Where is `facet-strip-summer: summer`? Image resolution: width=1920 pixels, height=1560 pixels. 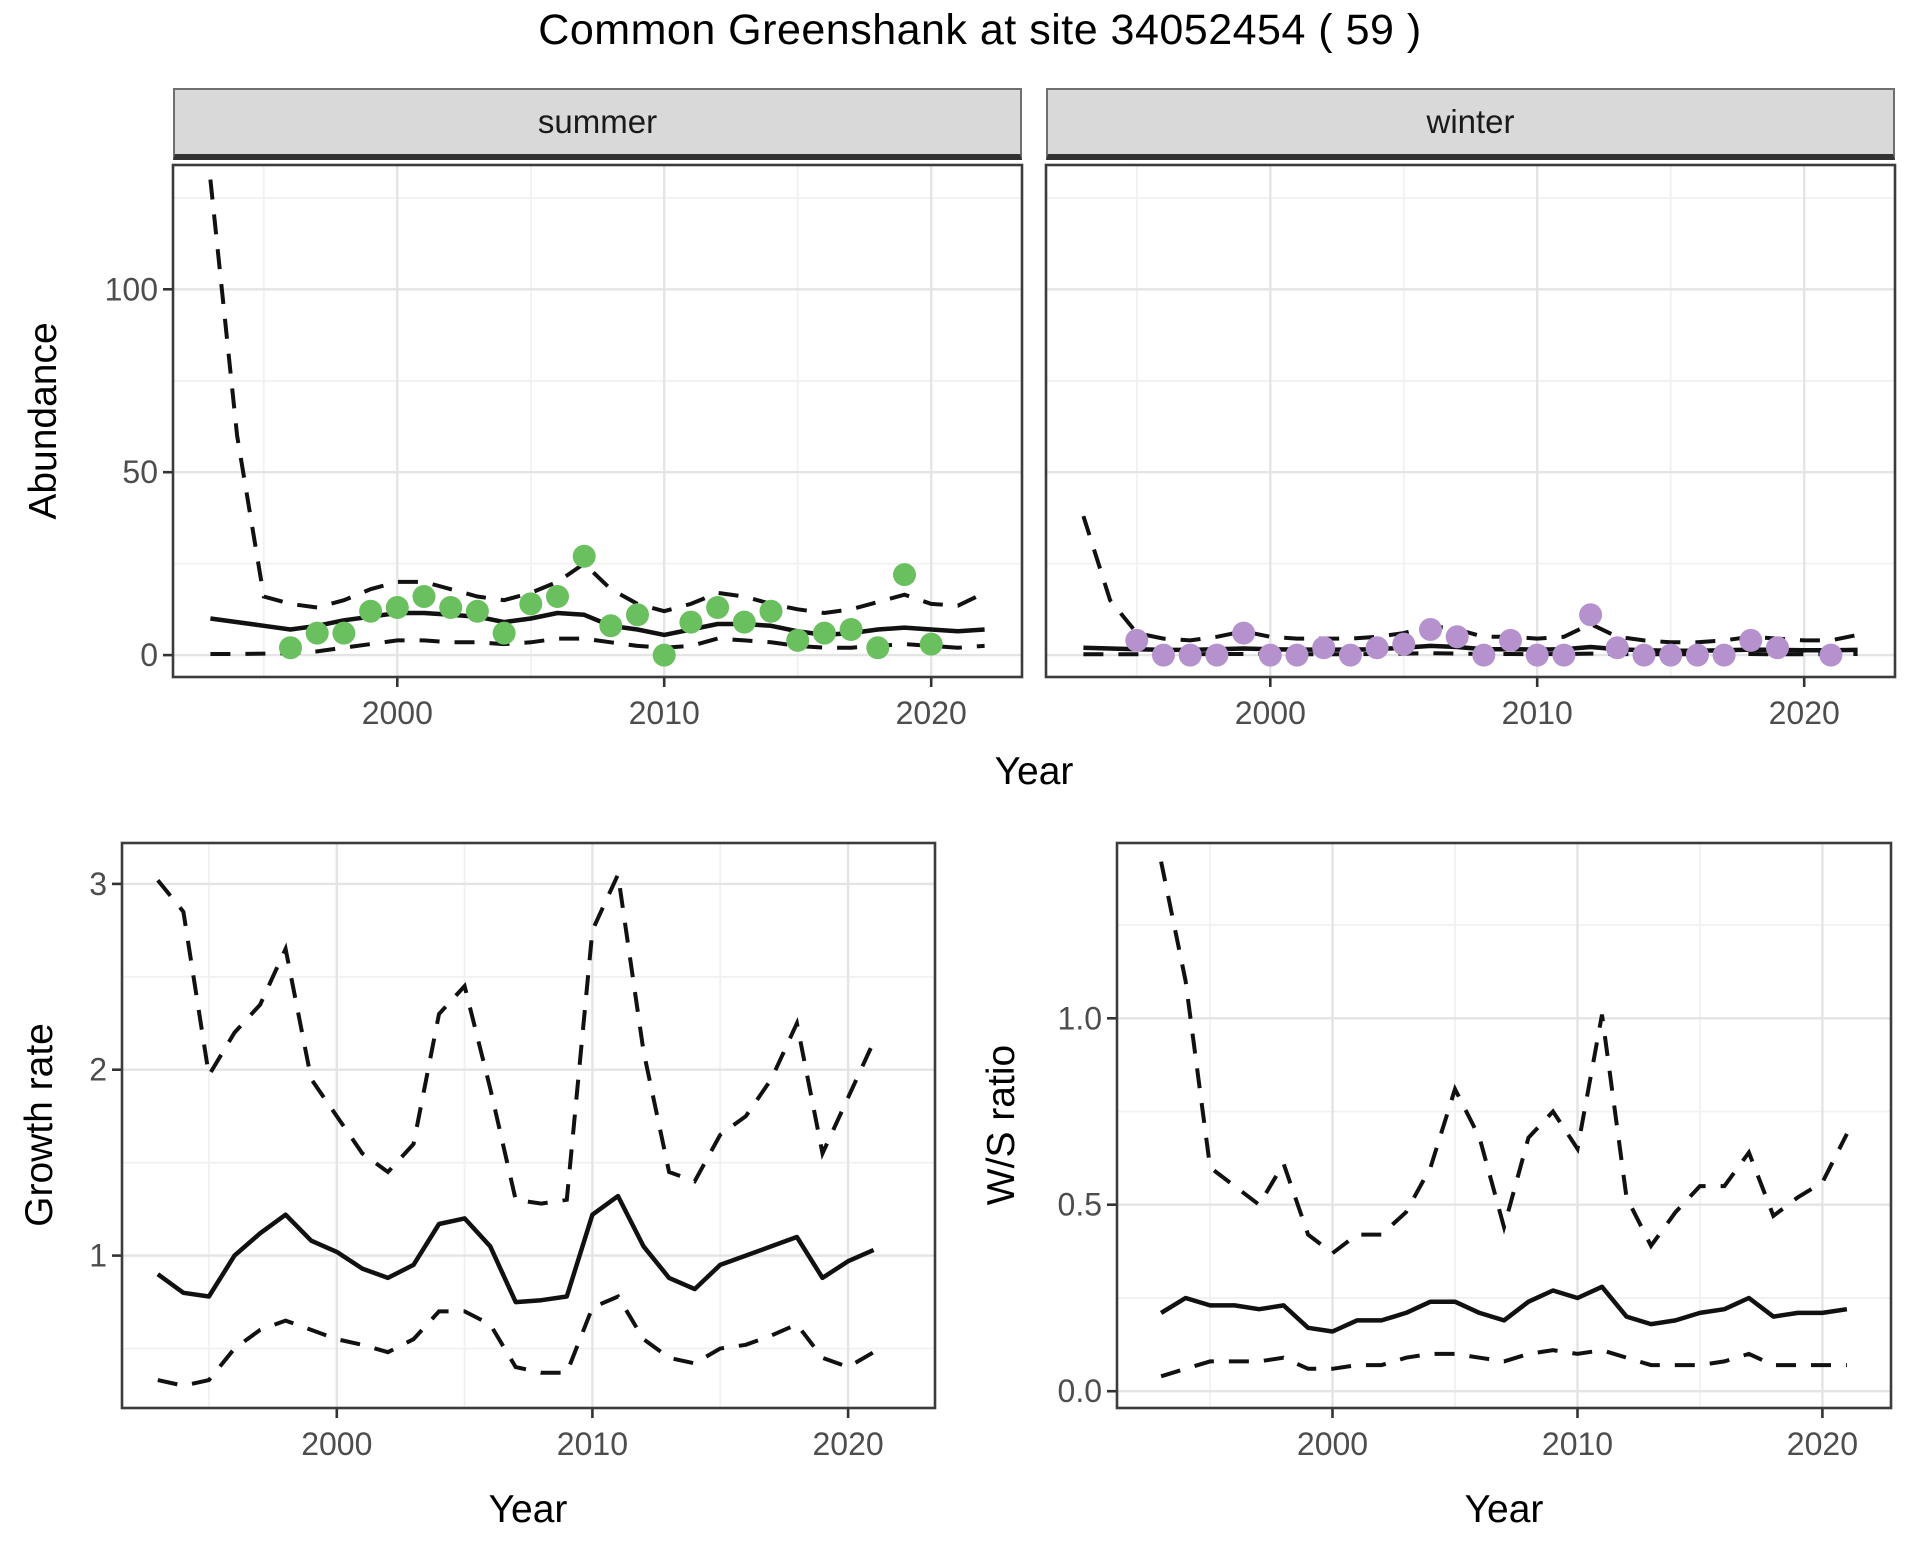
facet-strip-summer: summer is located at coordinates (597, 124).